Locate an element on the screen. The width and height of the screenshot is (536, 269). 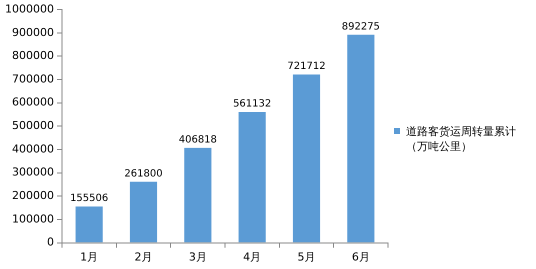
y-tick-label: 800000 is located at coordinates (33, 55).